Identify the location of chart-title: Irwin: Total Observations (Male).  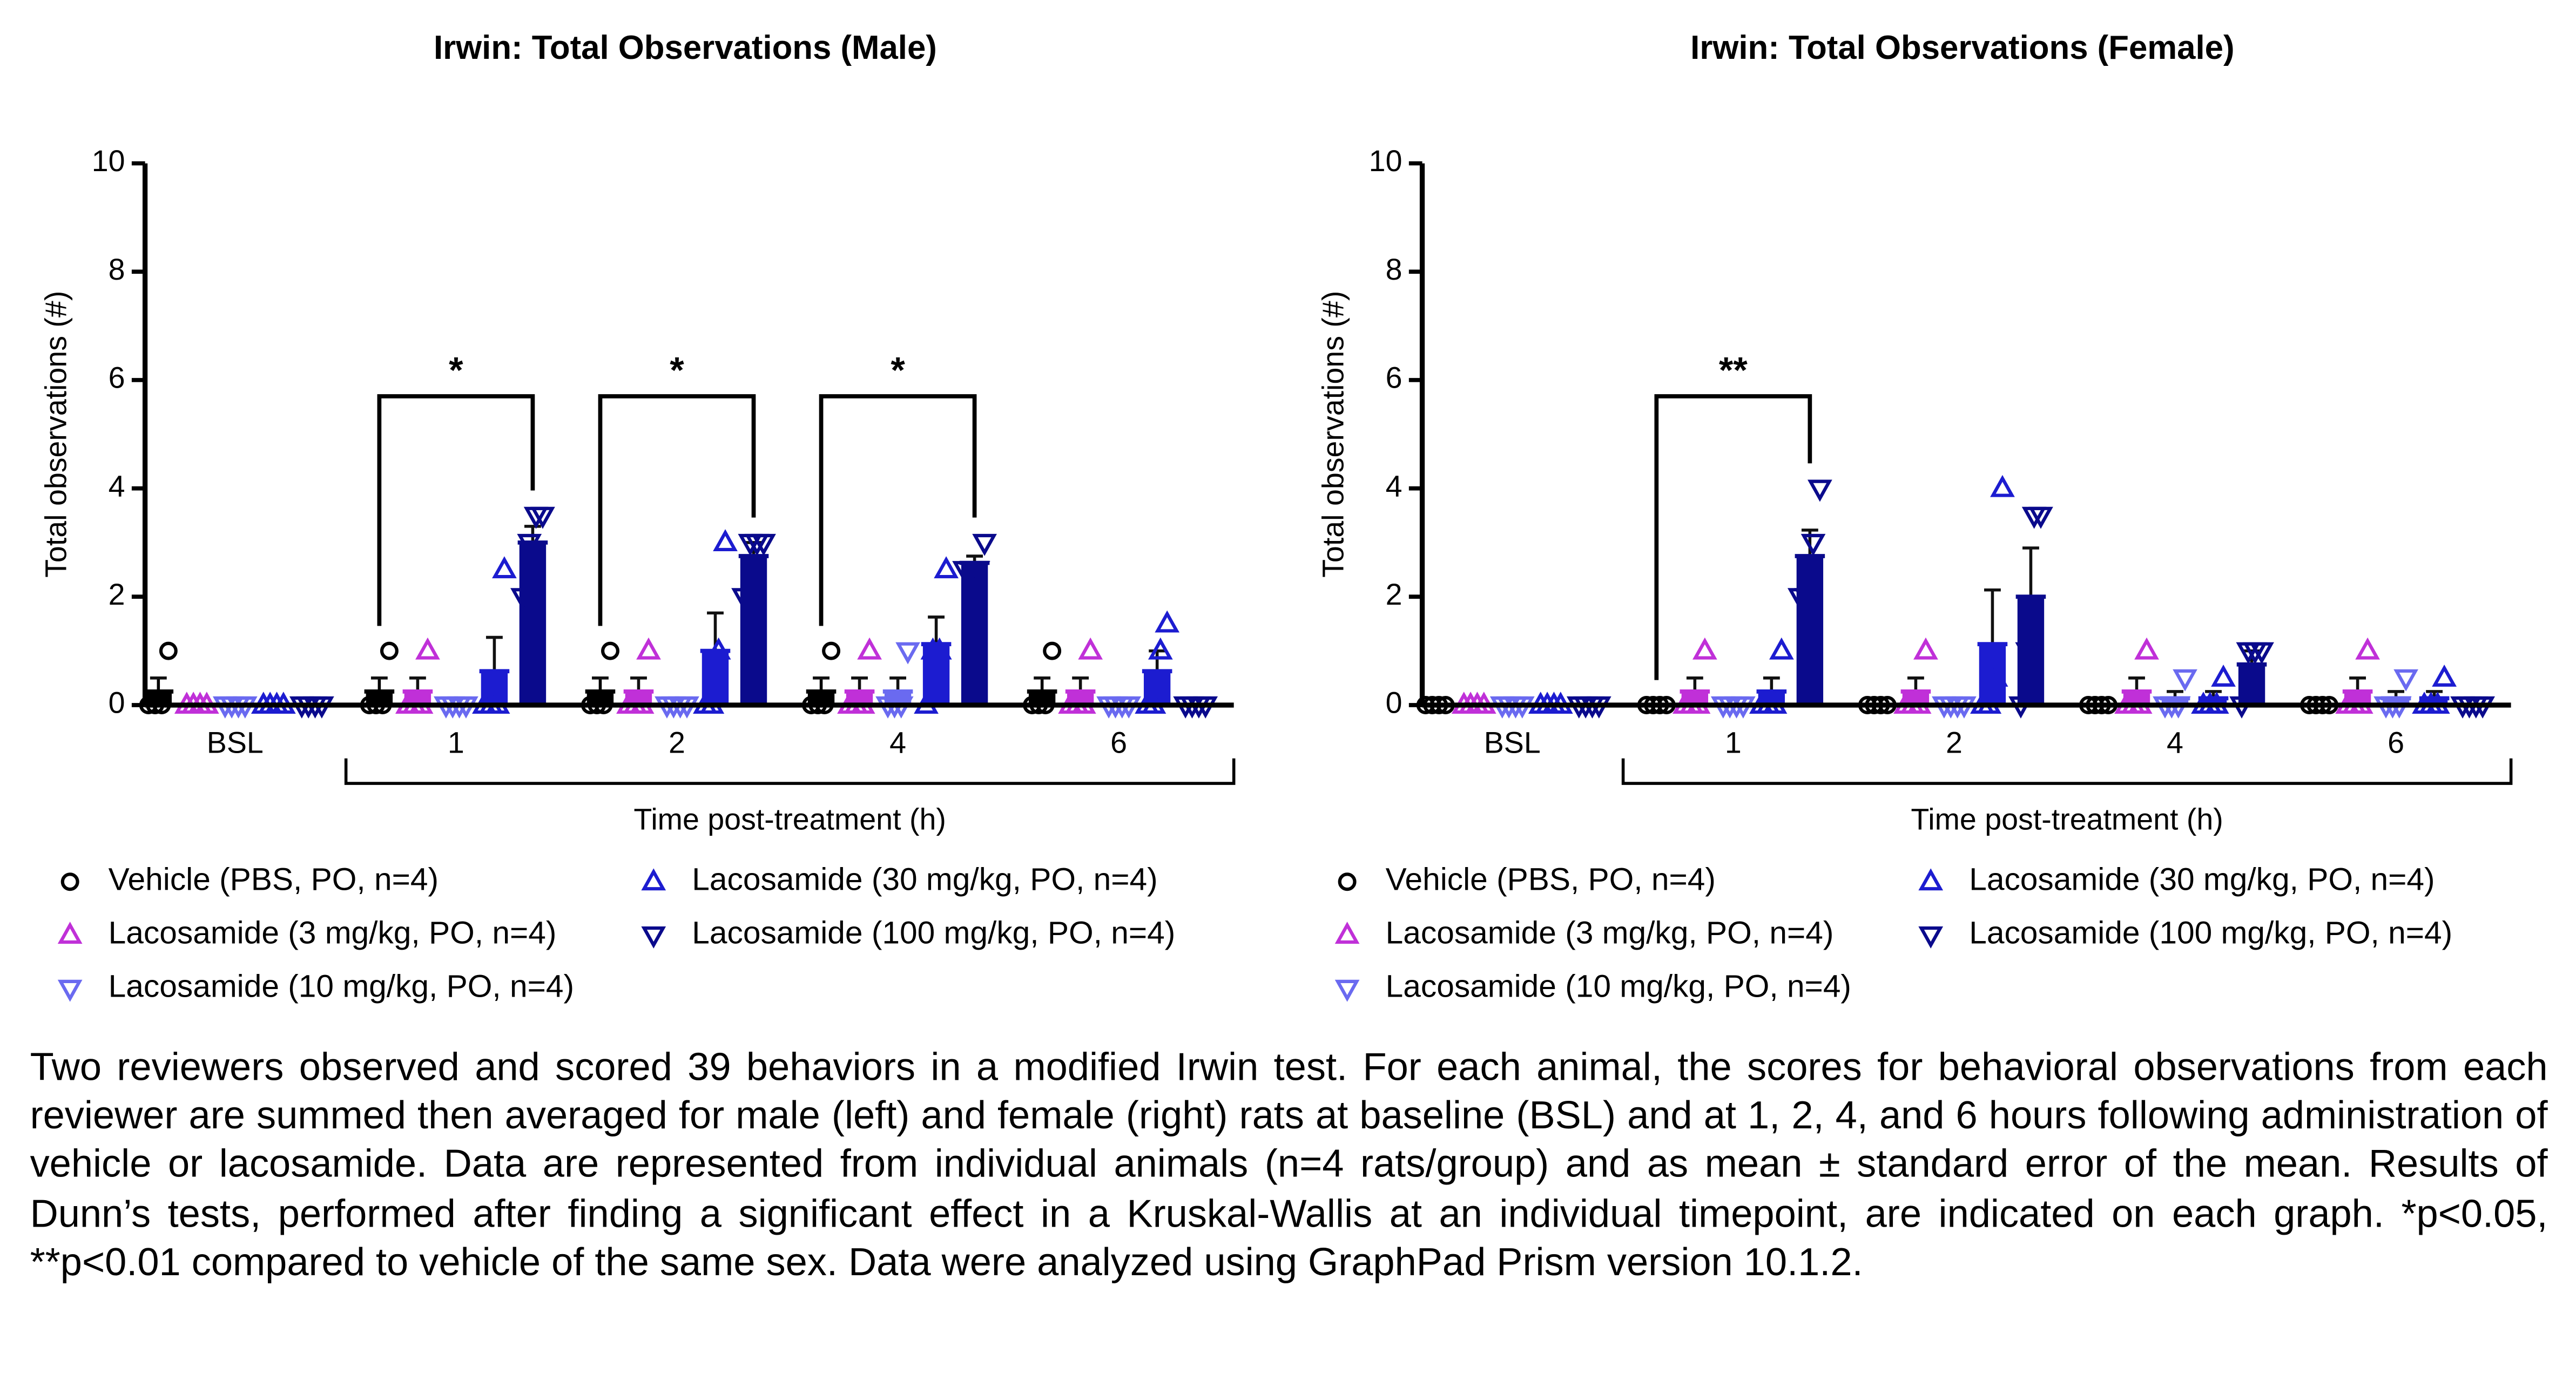
(685, 47).